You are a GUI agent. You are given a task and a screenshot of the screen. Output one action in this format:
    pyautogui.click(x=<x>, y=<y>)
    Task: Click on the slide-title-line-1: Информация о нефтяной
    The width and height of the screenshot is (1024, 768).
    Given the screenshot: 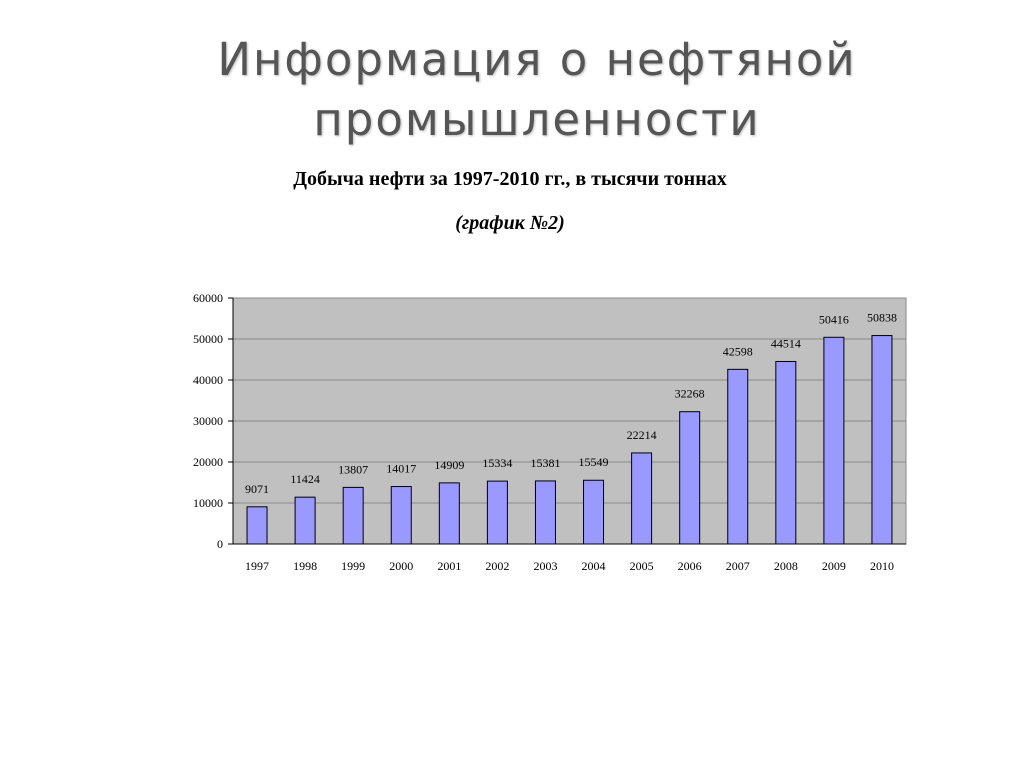 What is the action you would take?
    pyautogui.click(x=537, y=59)
    